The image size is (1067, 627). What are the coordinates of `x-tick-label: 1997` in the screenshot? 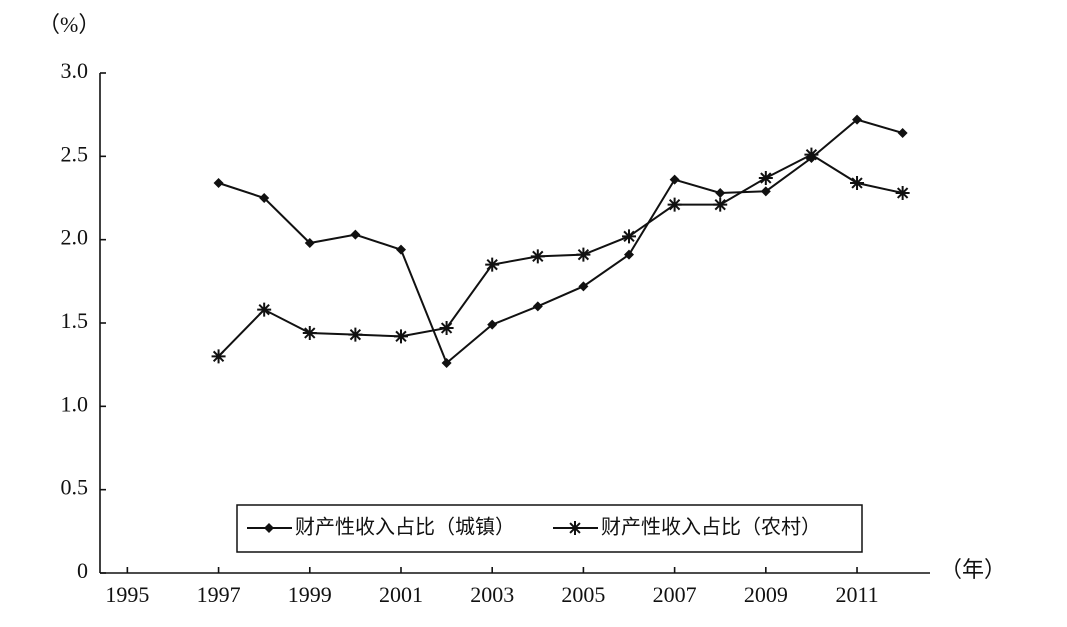 It's located at (219, 594).